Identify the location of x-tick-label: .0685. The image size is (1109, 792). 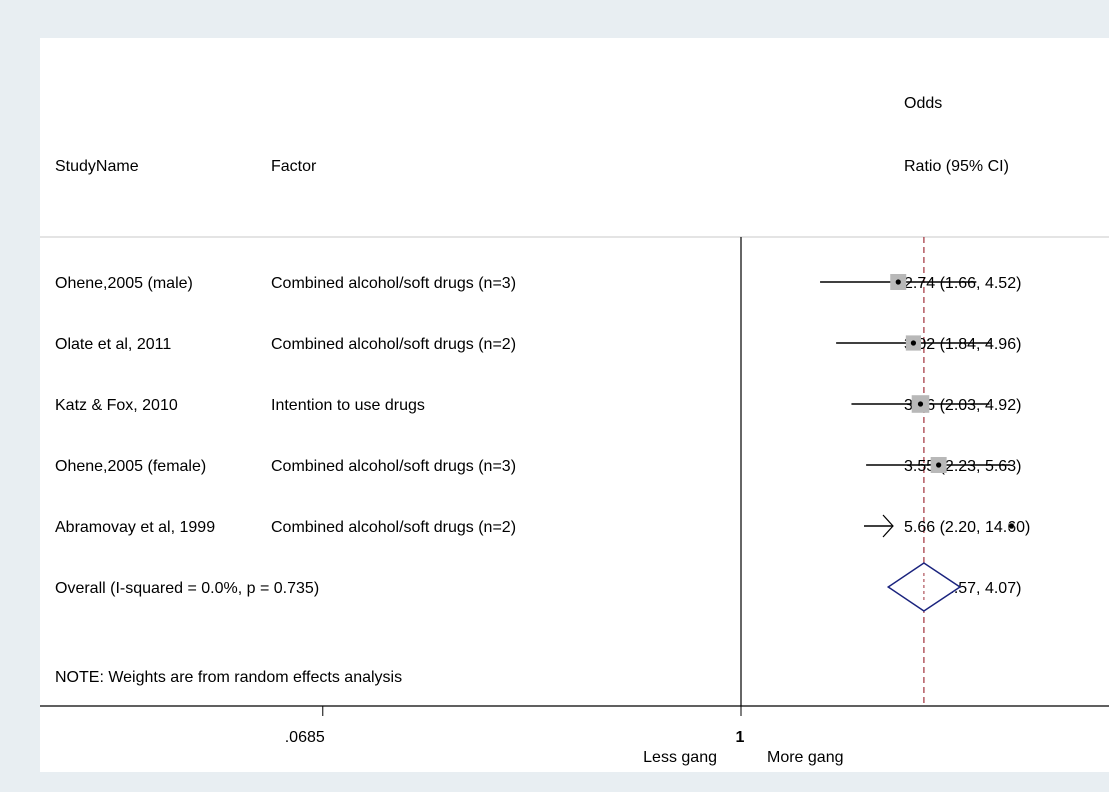
(305, 737).